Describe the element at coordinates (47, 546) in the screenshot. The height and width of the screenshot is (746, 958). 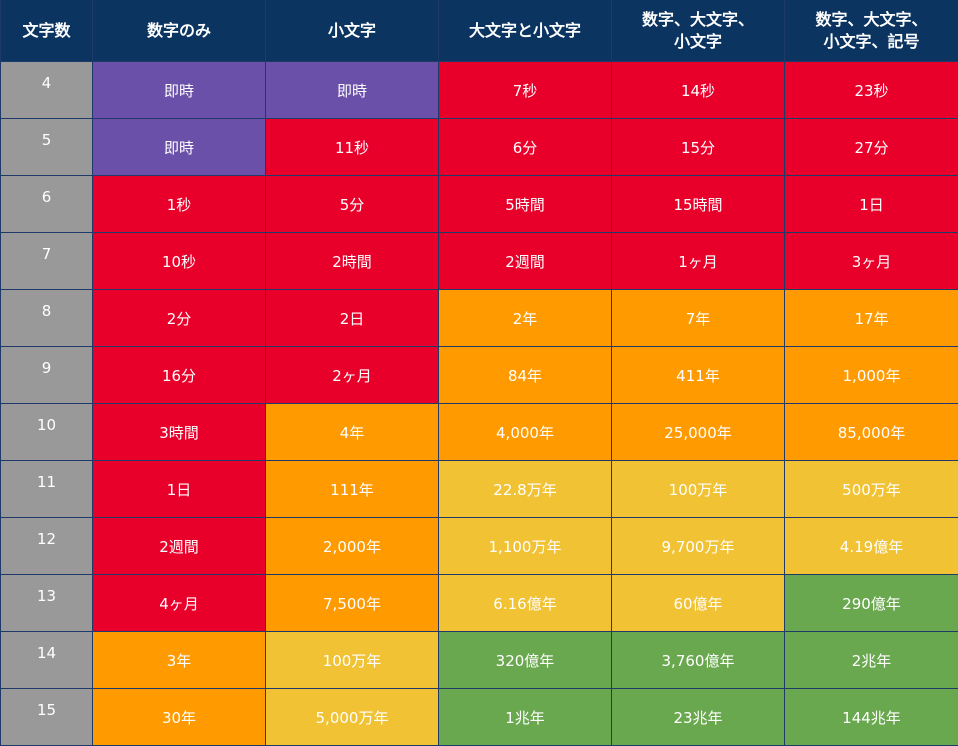
I see `length-cell: 12` at that location.